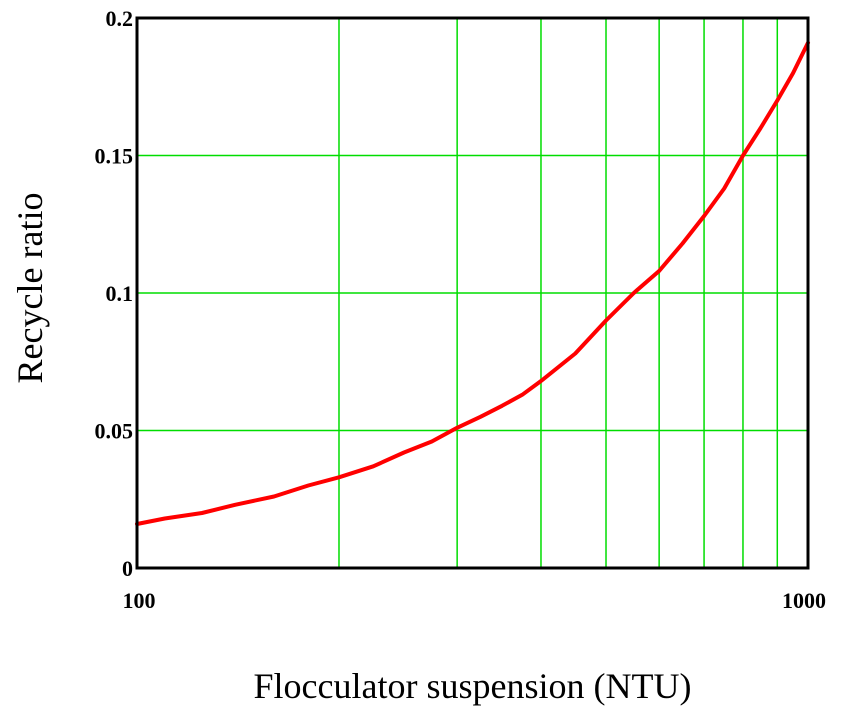 This screenshot has height=716, width=853. Describe the element at coordinates (127, 568) in the screenshot. I see `y-tick-label: 0` at that location.